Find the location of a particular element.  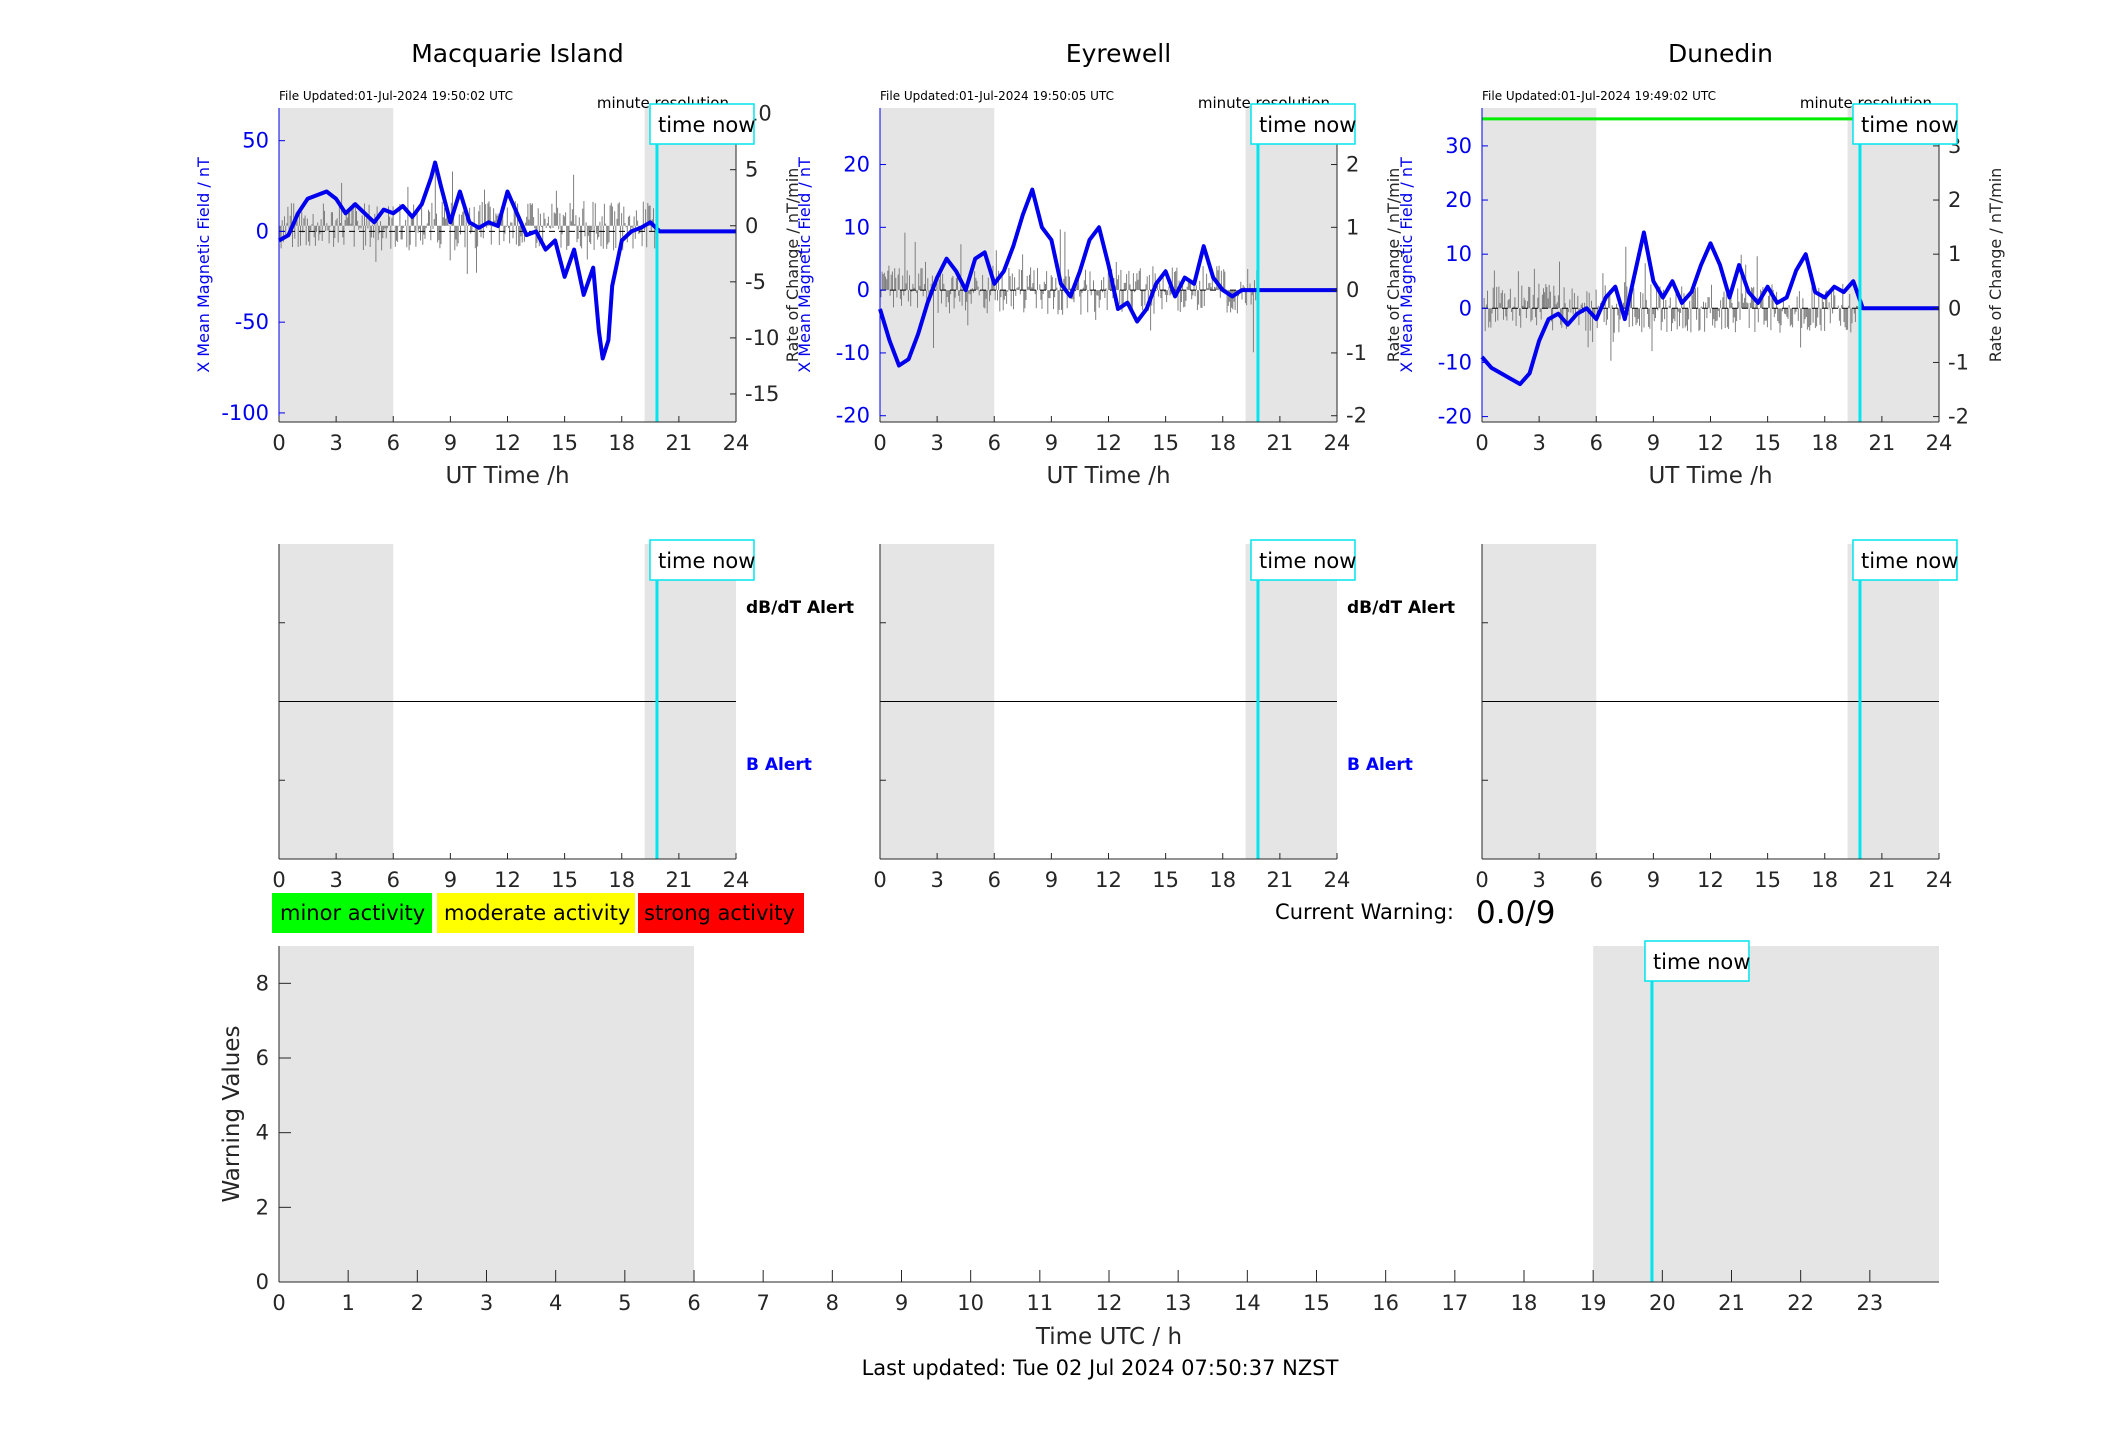

eyrewell-alert-x-tick-label: 3 is located at coordinates (936, 880).